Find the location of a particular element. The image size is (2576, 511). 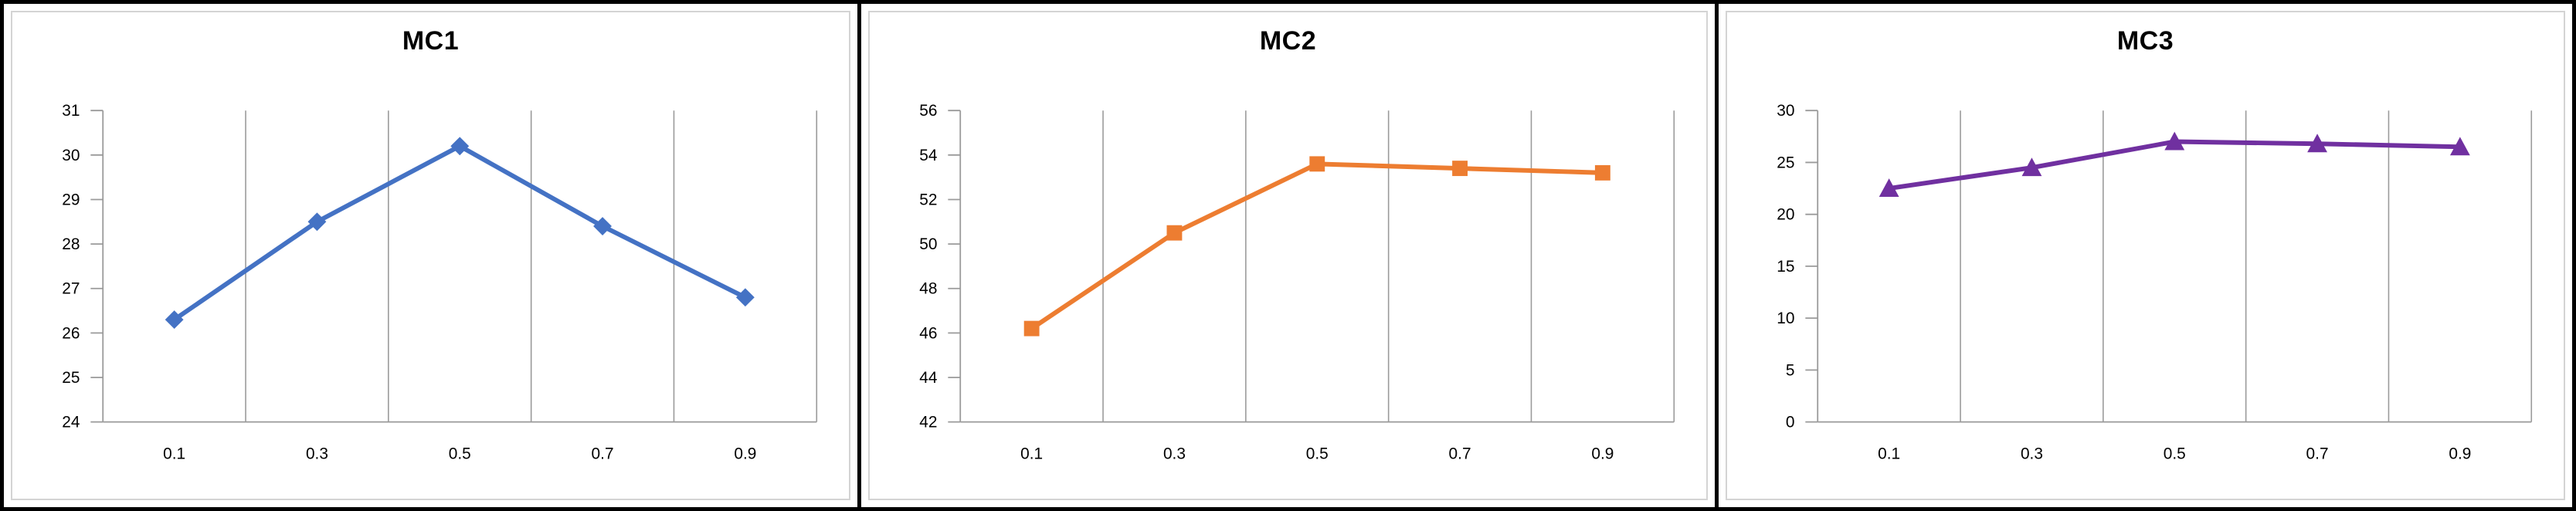

y-axis-tick-label: 52 is located at coordinates (928, 199).